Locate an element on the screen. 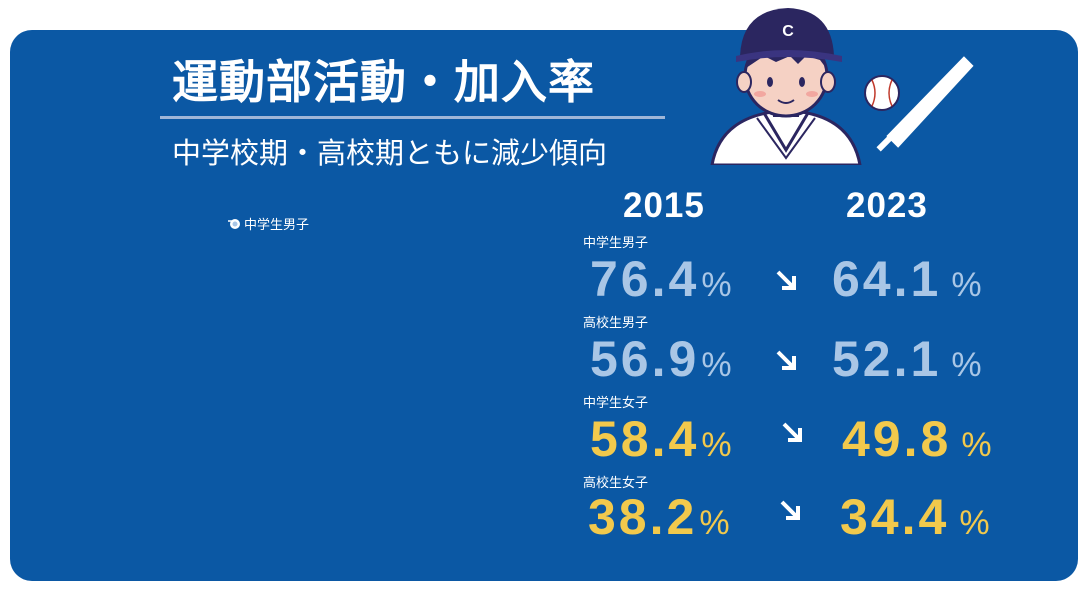 This screenshot has width=1086, height=589. bat-icon is located at coordinates (925, 104).